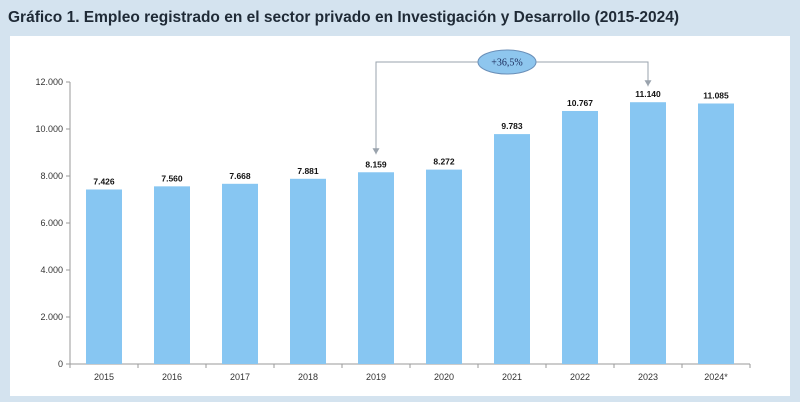 This screenshot has width=800, height=402. Describe the element at coordinates (51, 317) in the screenshot. I see `y-tick-label: 2.000` at that location.